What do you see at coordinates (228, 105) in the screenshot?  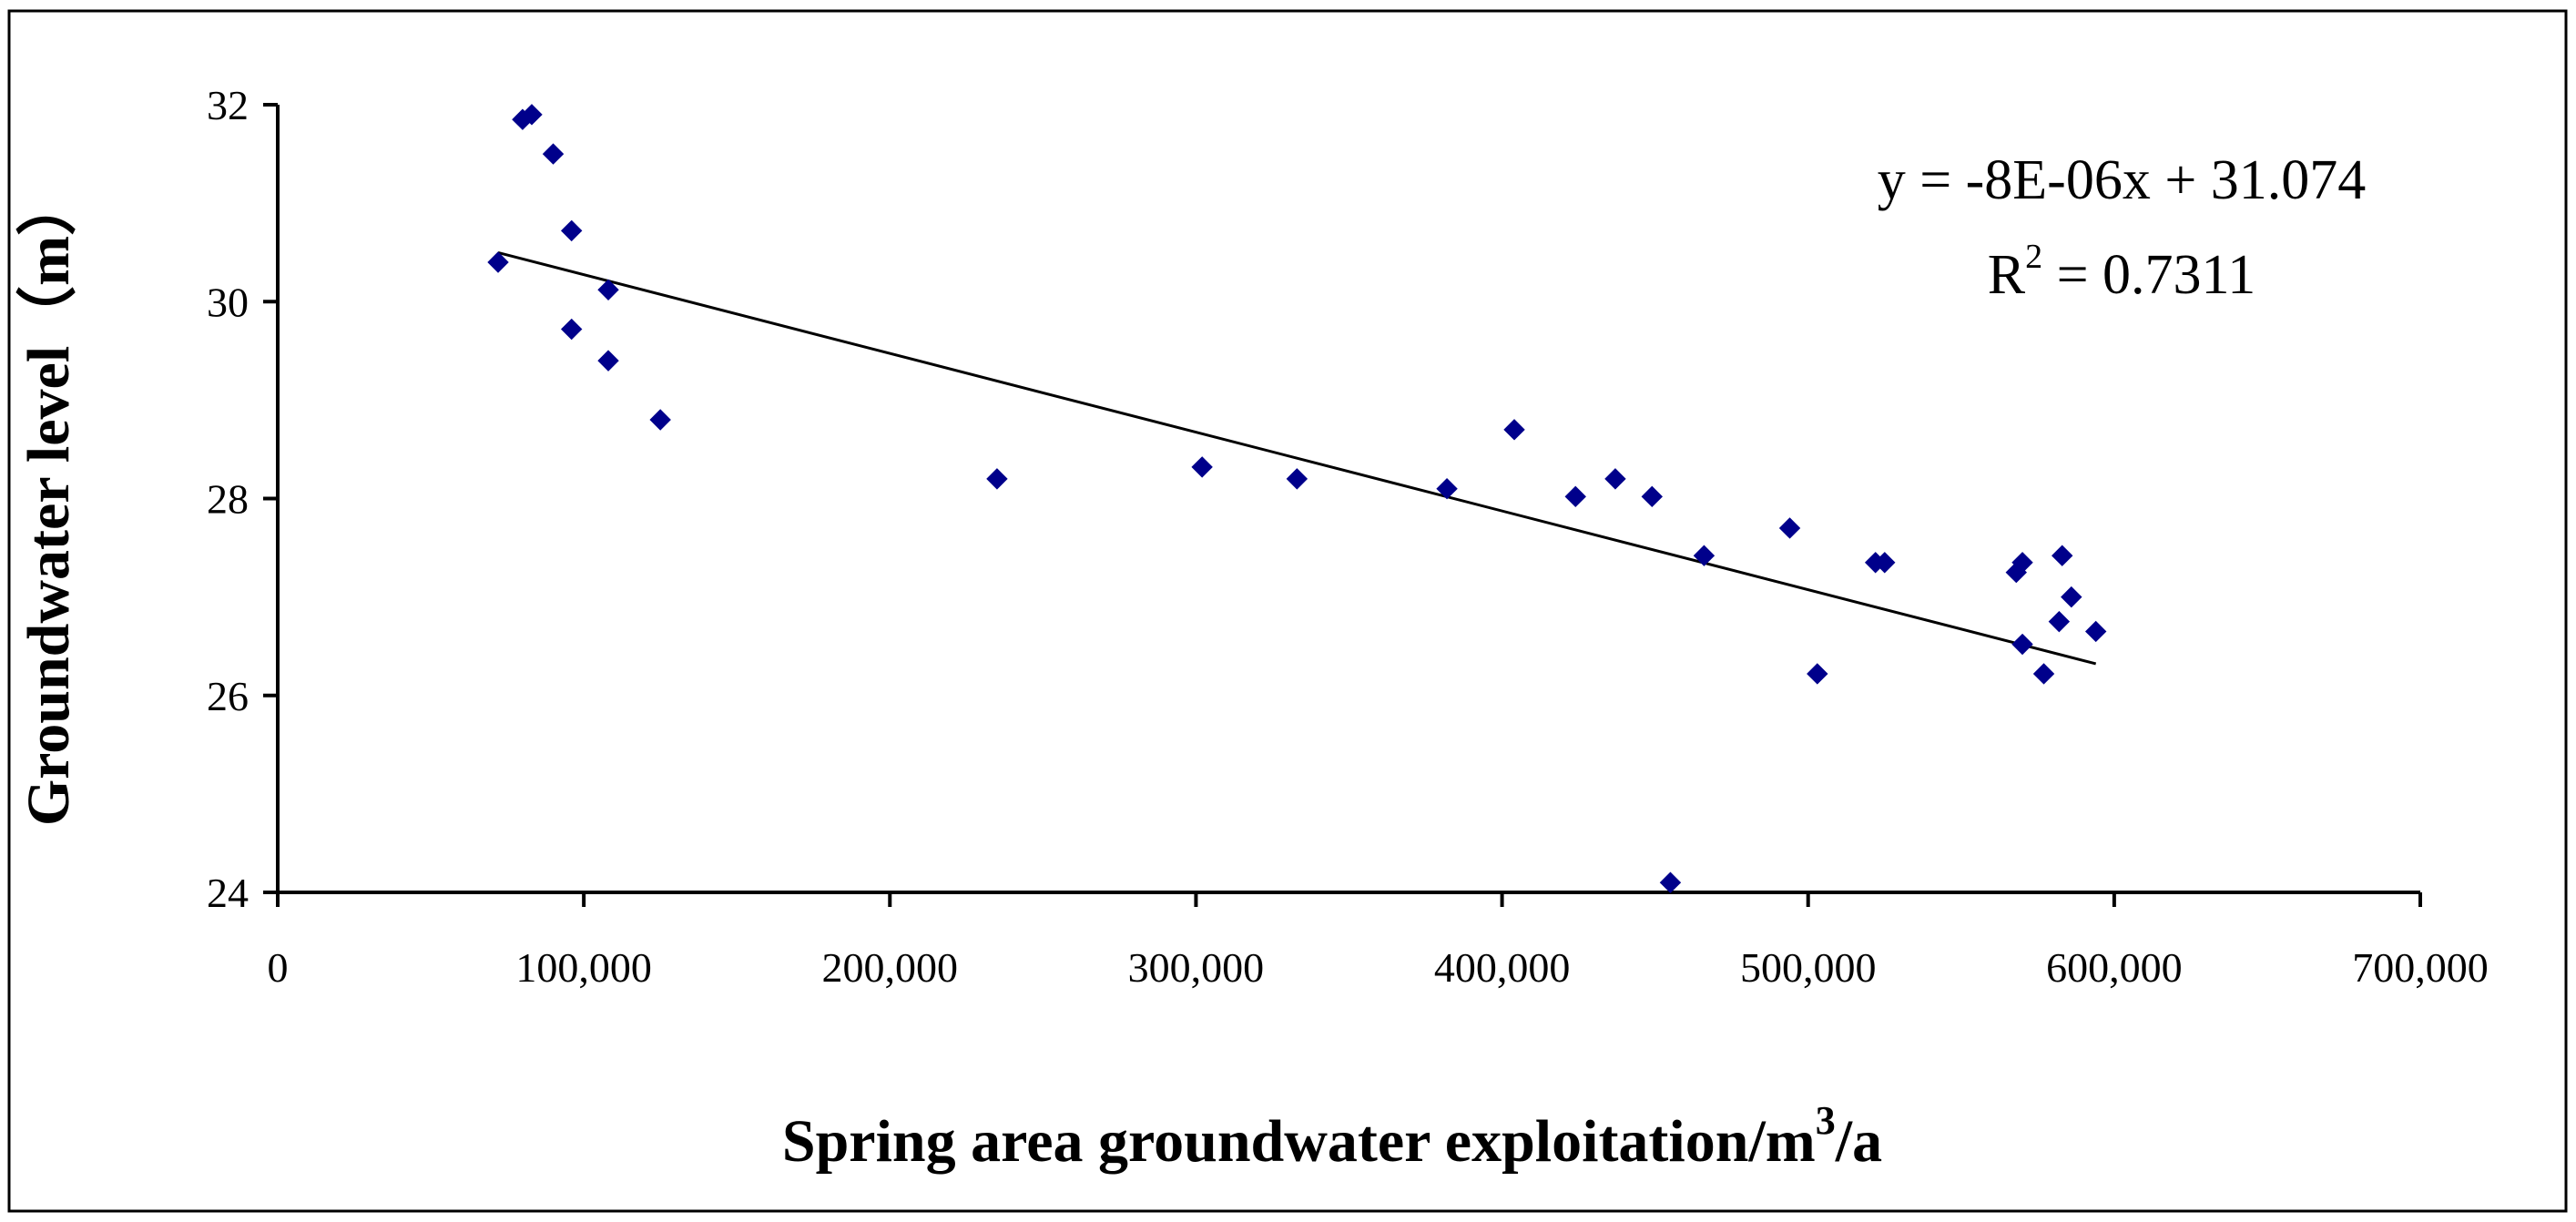 I see `y-tick-label: 32` at bounding box center [228, 105].